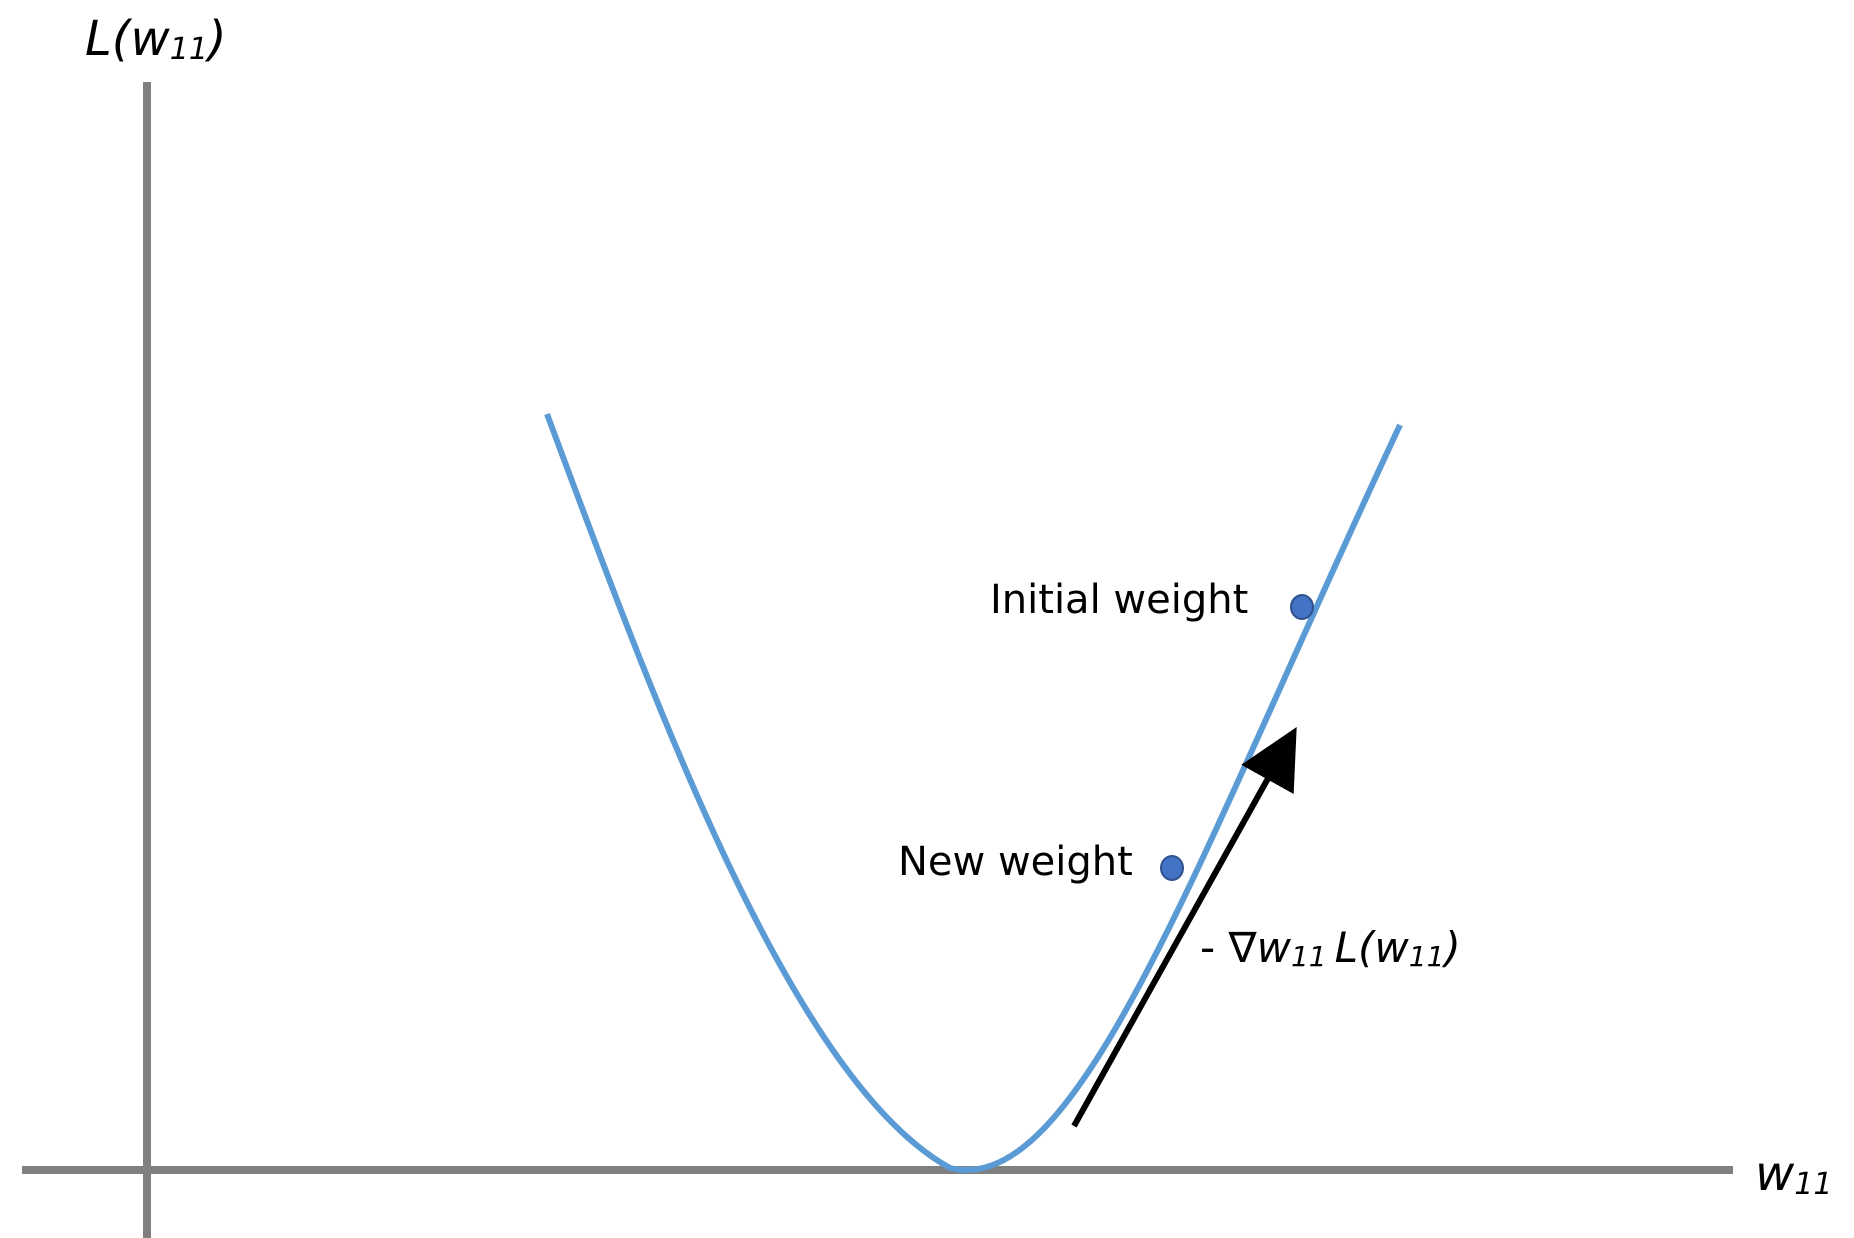 Image resolution: width=1854 pixels, height=1238 pixels. I want to click on new-weight-point, so click(1172, 868).